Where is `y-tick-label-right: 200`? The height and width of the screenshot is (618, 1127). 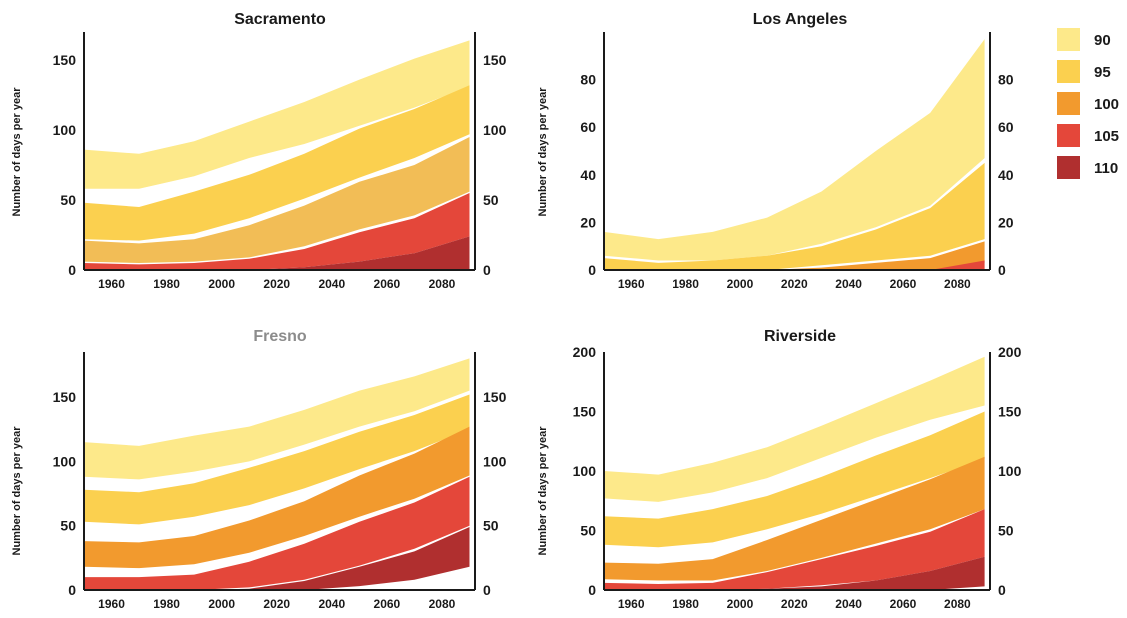
y-tick-label-right: 200 is located at coordinates (1010, 352).